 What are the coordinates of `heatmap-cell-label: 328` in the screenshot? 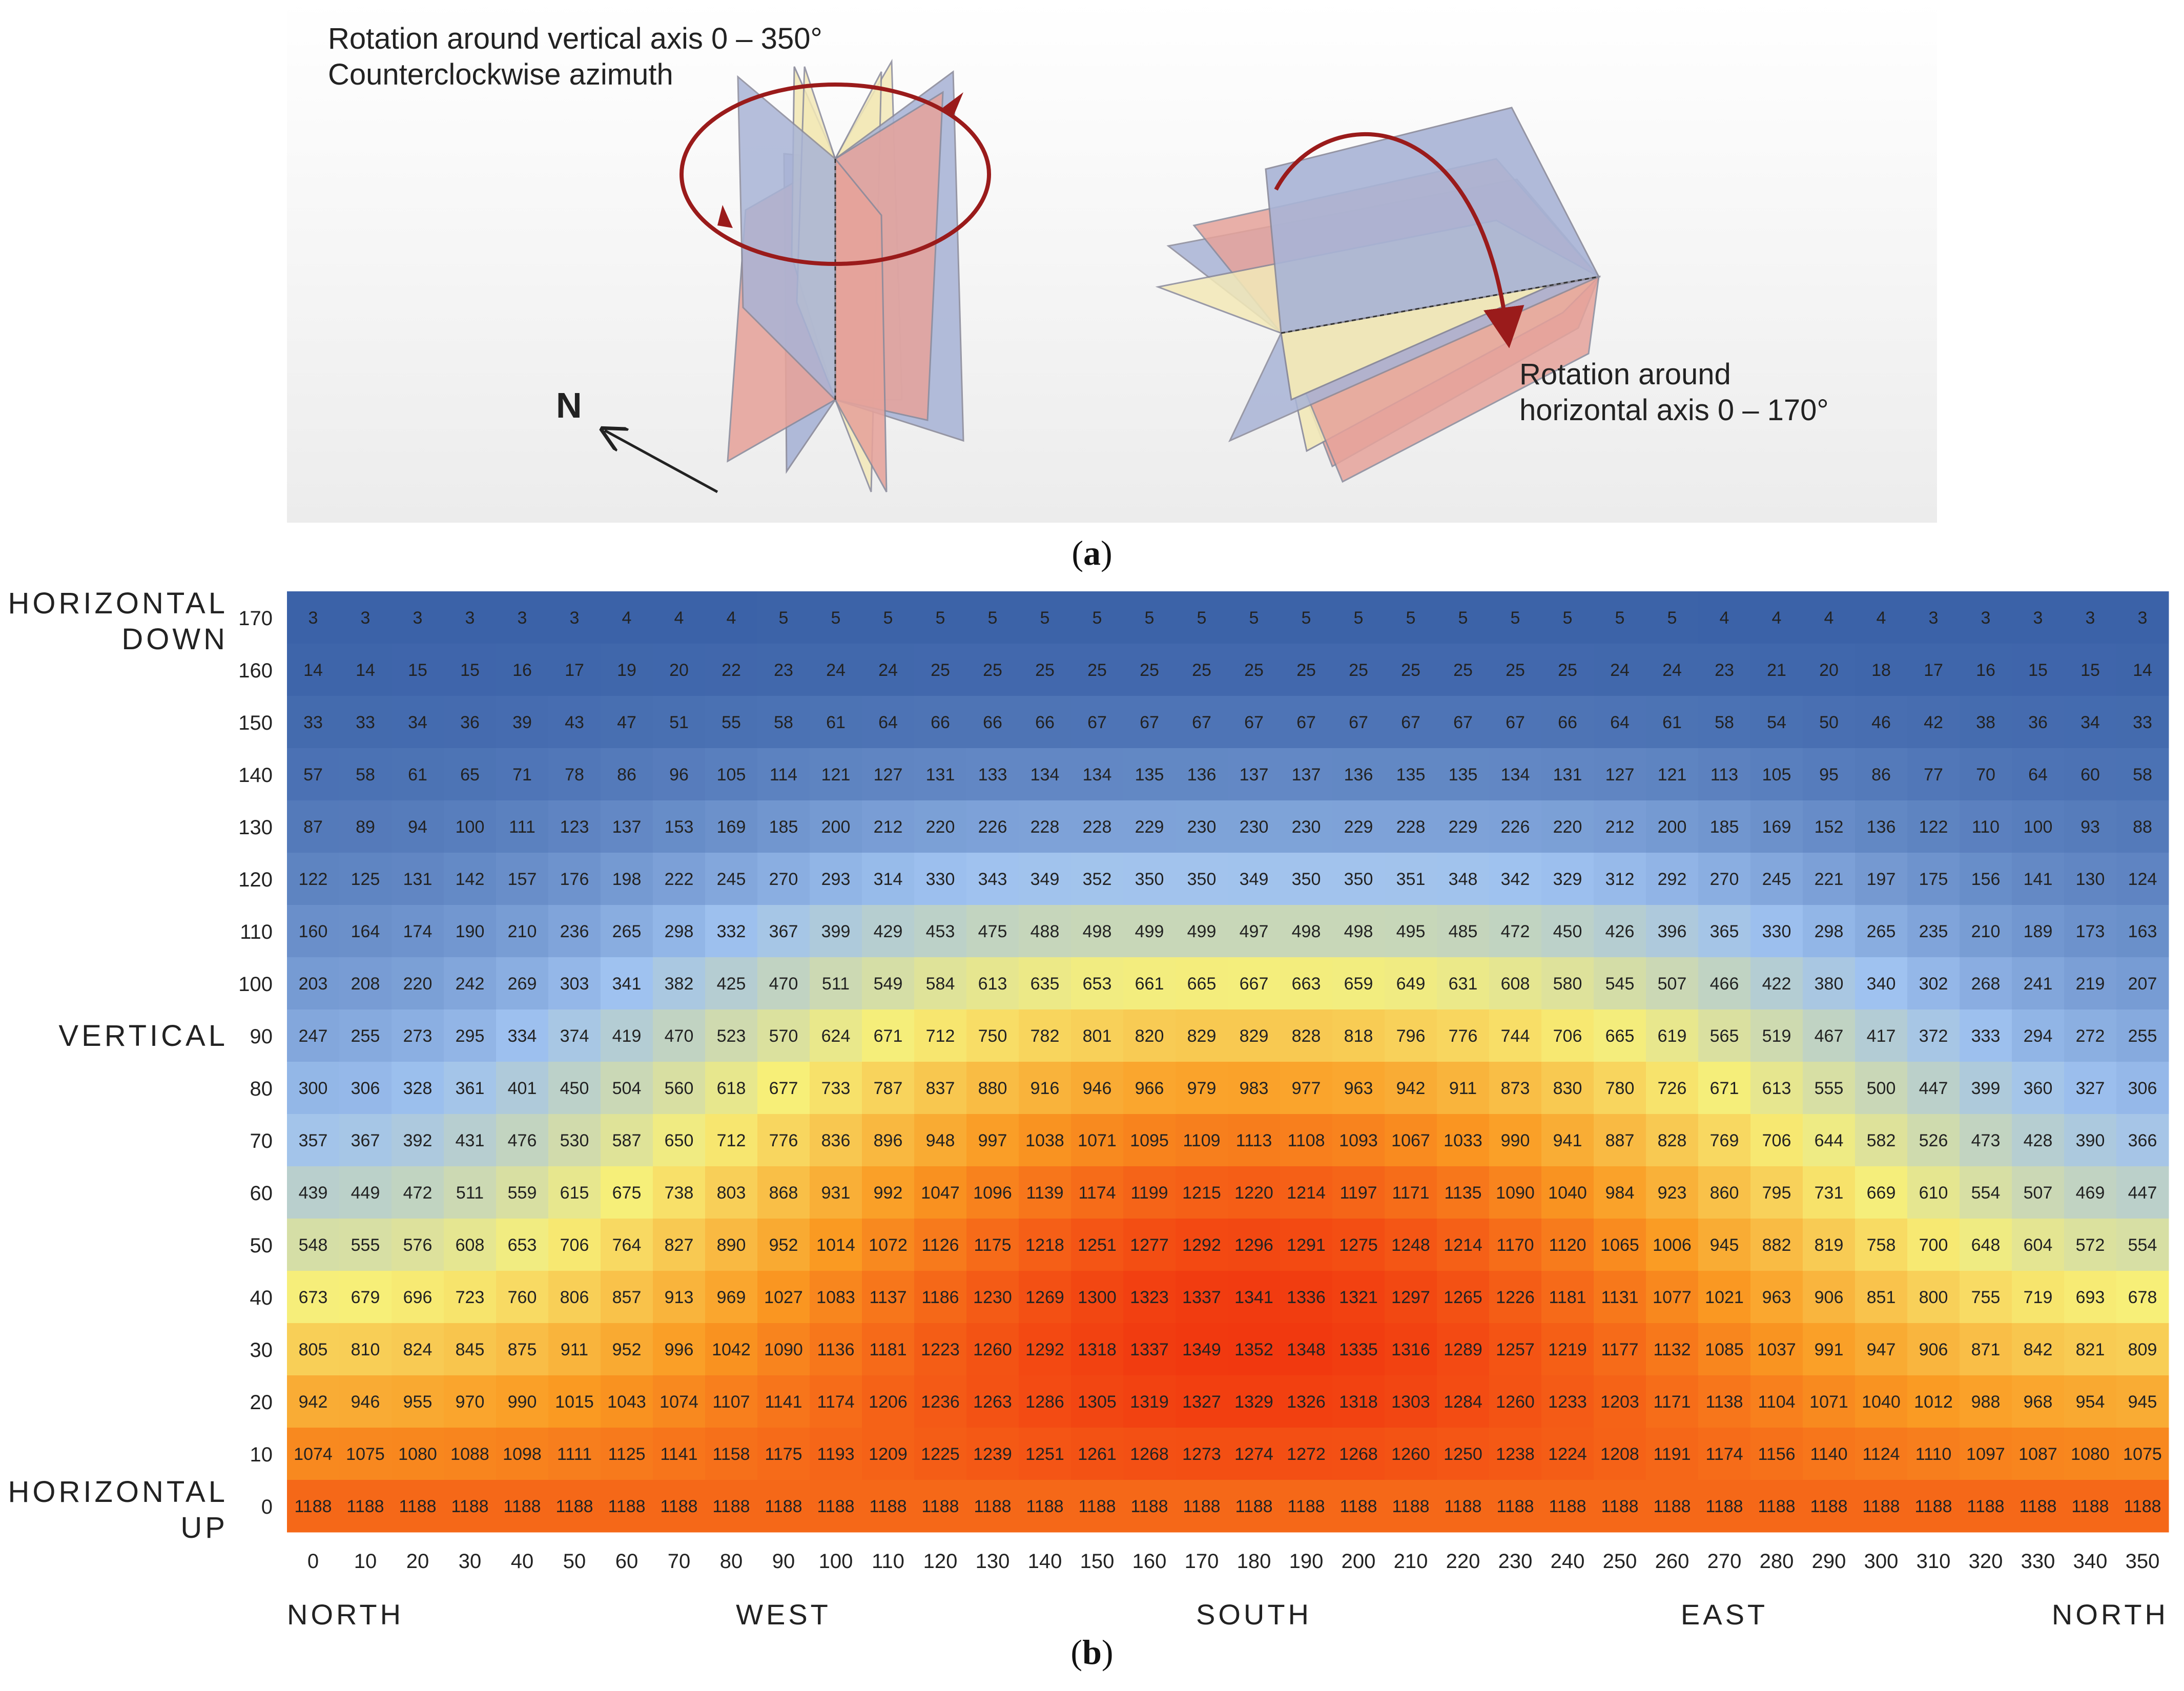 It's located at (417, 1088).